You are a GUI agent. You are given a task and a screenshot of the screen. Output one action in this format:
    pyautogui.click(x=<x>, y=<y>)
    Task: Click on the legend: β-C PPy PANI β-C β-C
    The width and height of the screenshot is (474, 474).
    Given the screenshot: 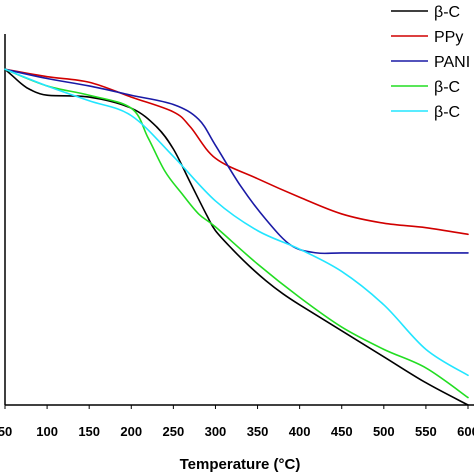 What is the action you would take?
    pyautogui.click(x=430, y=62)
    